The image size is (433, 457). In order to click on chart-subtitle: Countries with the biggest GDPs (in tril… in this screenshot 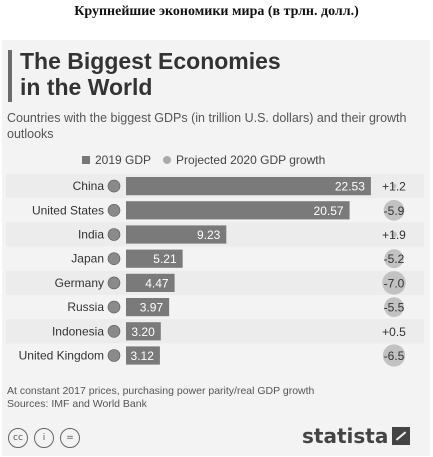, I will do `click(207, 126)`.